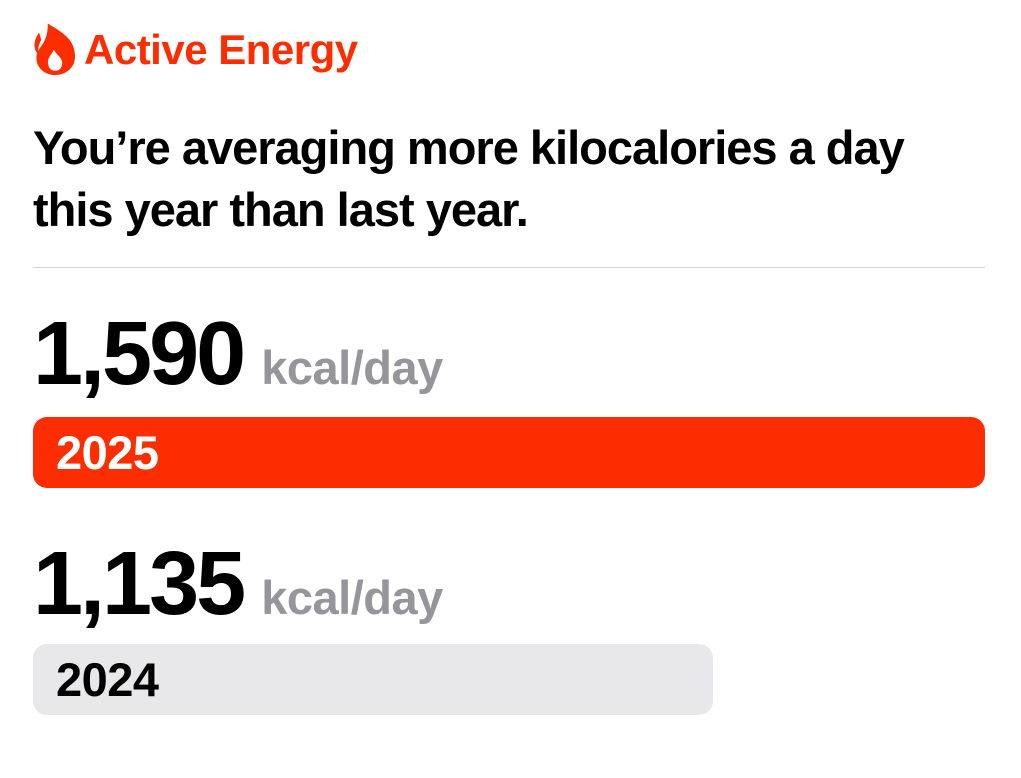  What do you see at coordinates (107, 679) in the screenshot?
I see `bar-year-label-2024: 2024` at bounding box center [107, 679].